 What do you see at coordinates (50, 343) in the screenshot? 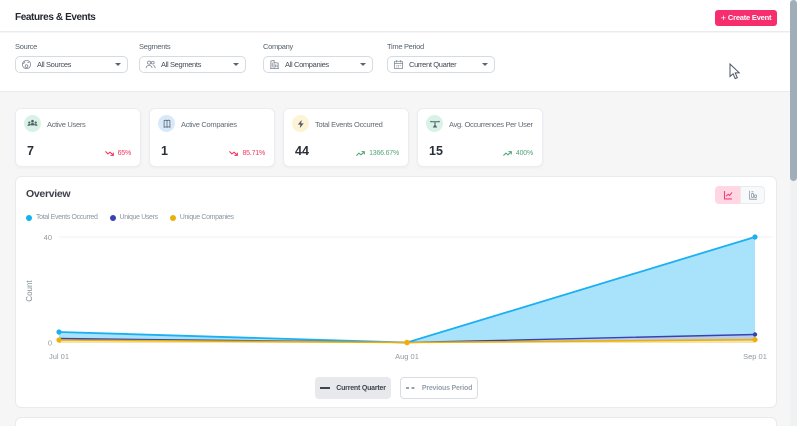
I see `svg-text: 0` at bounding box center [50, 343].